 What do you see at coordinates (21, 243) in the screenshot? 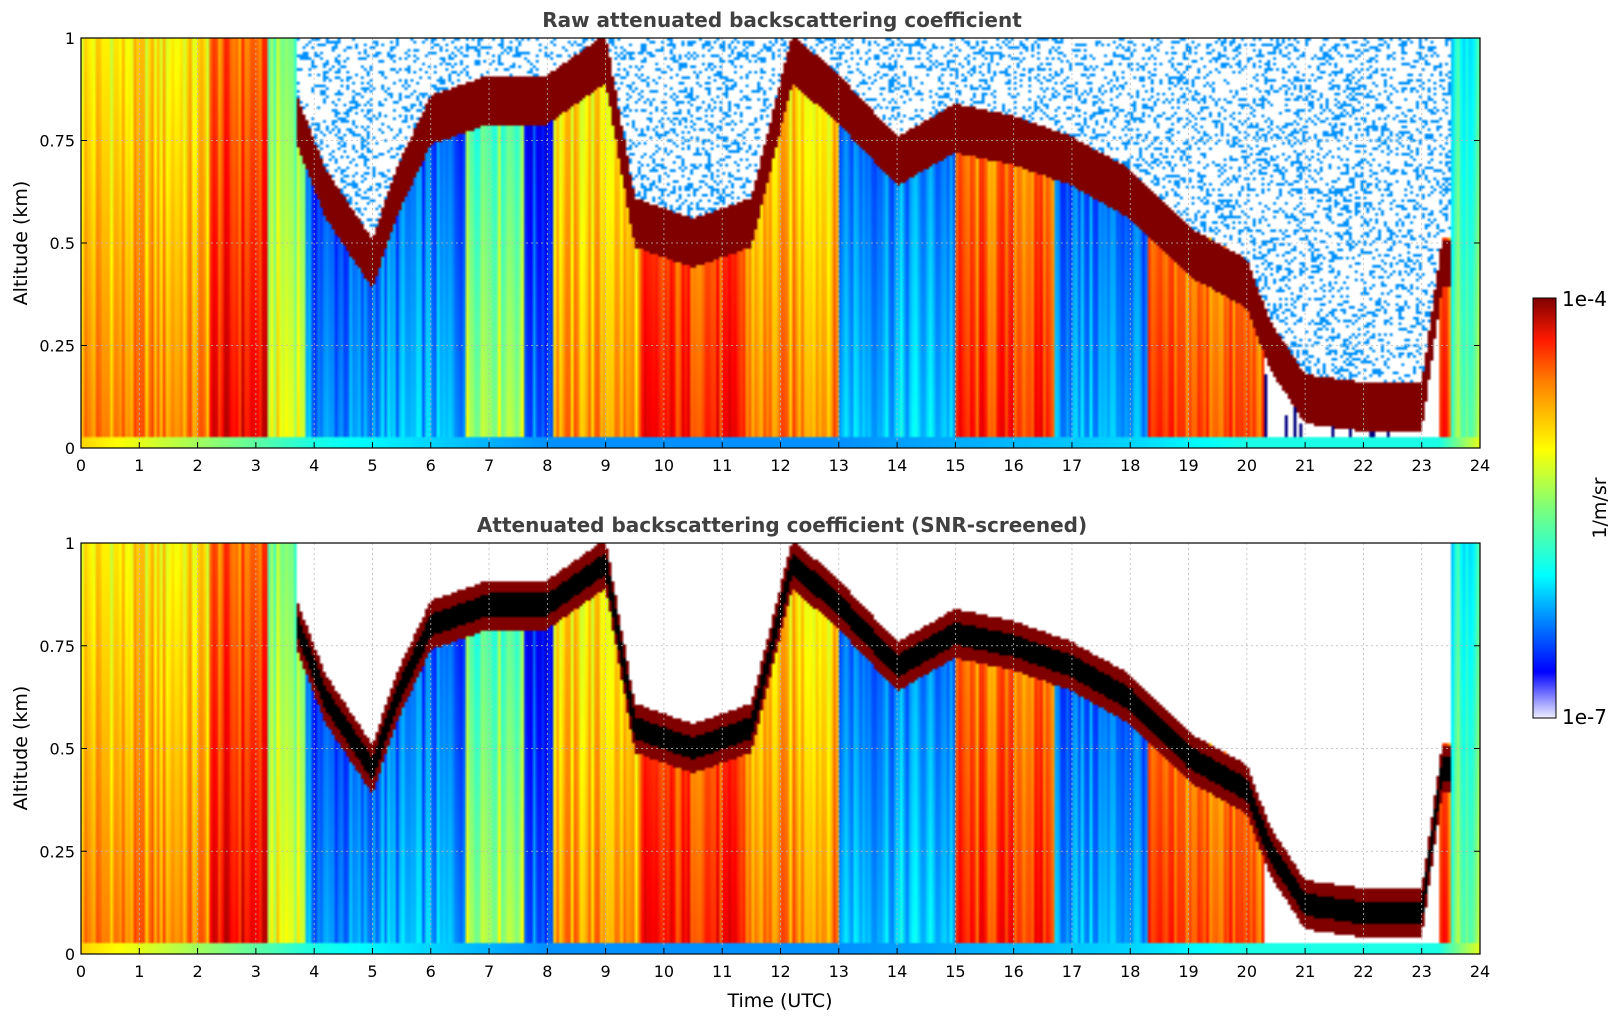
I see `top-y-axis-label: Altitude (km)` at bounding box center [21, 243].